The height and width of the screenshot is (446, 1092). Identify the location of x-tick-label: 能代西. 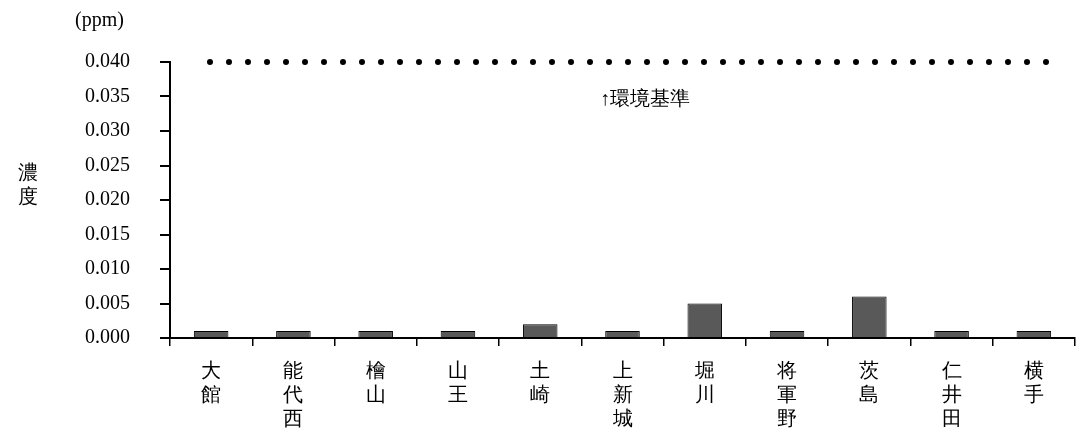
(293, 394).